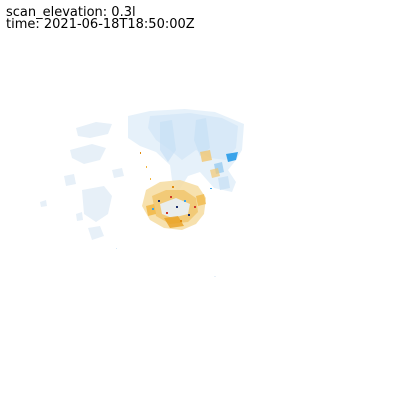  What do you see at coordinates (186, 150) in the screenshot?
I see `inbound-echo-region` at bounding box center [186, 150].